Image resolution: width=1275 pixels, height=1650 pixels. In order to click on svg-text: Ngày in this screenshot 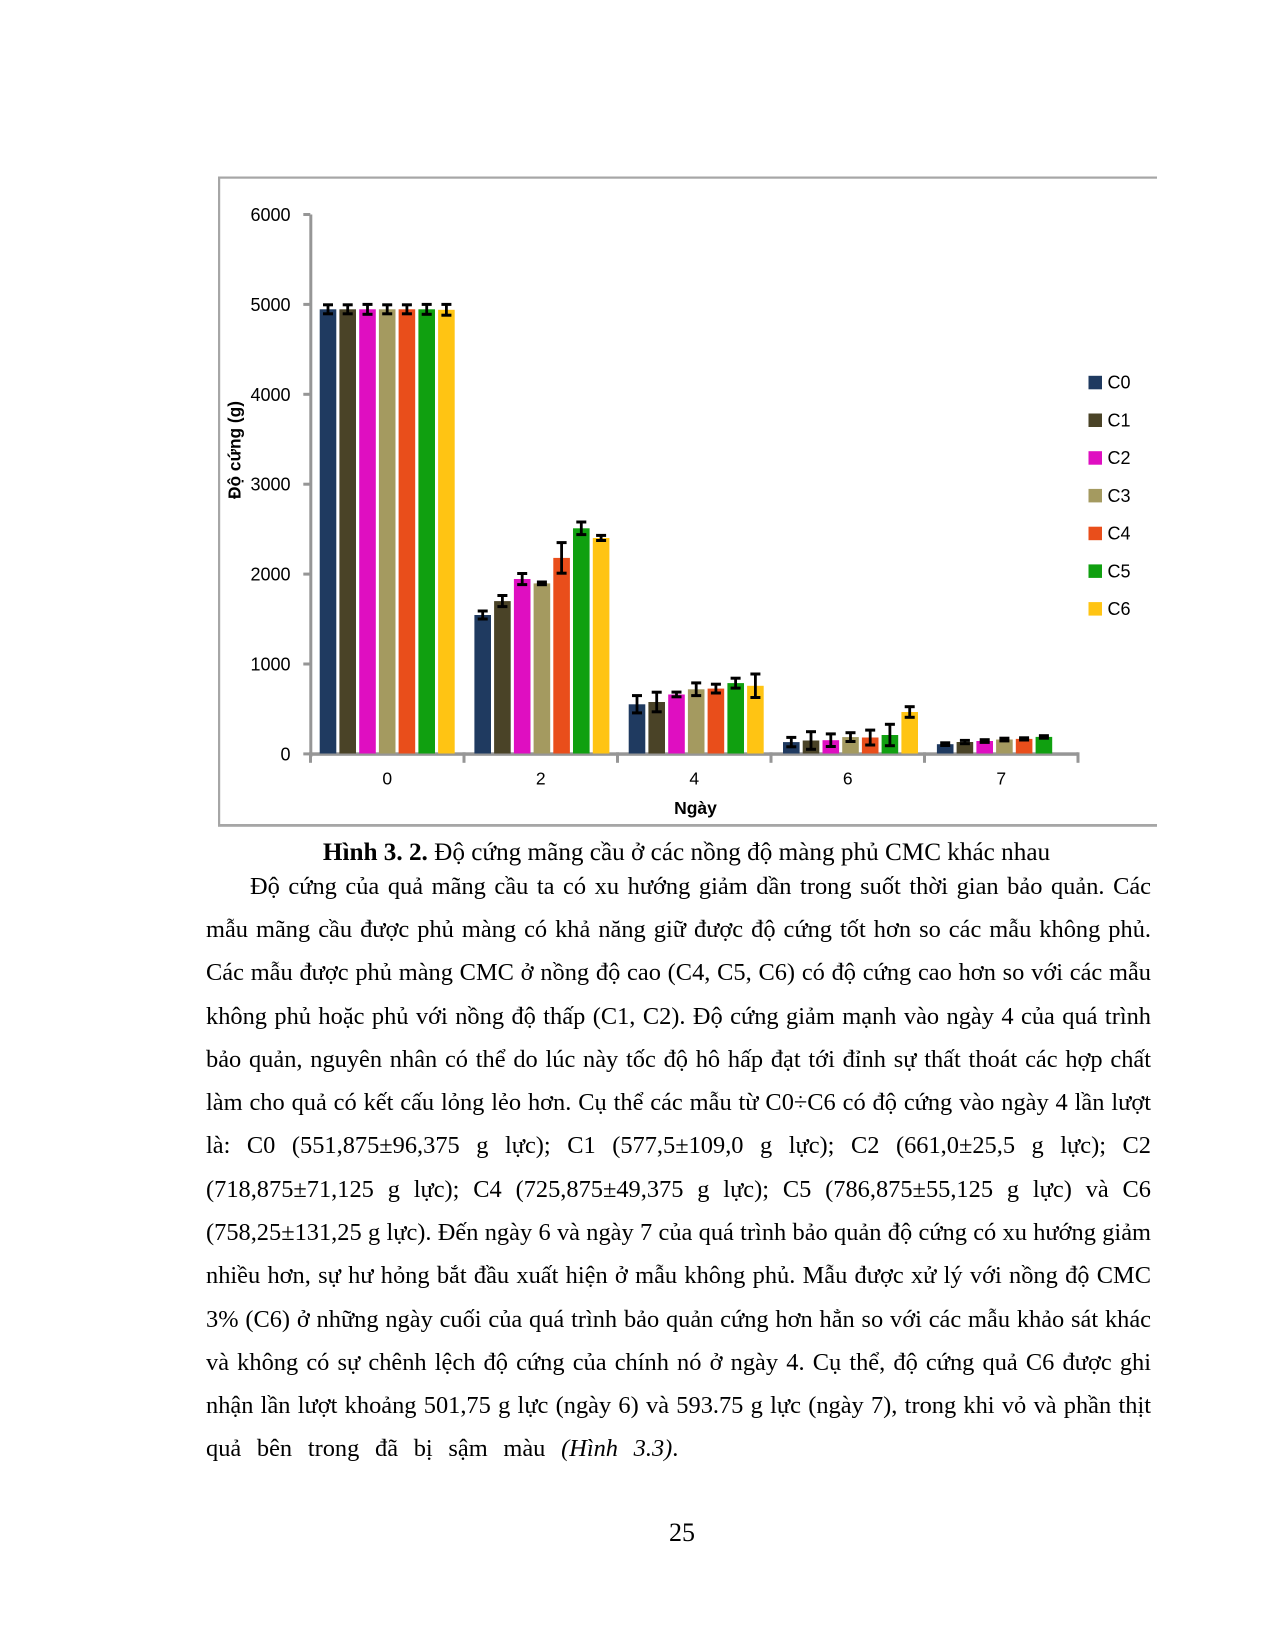, I will do `click(695, 808)`.